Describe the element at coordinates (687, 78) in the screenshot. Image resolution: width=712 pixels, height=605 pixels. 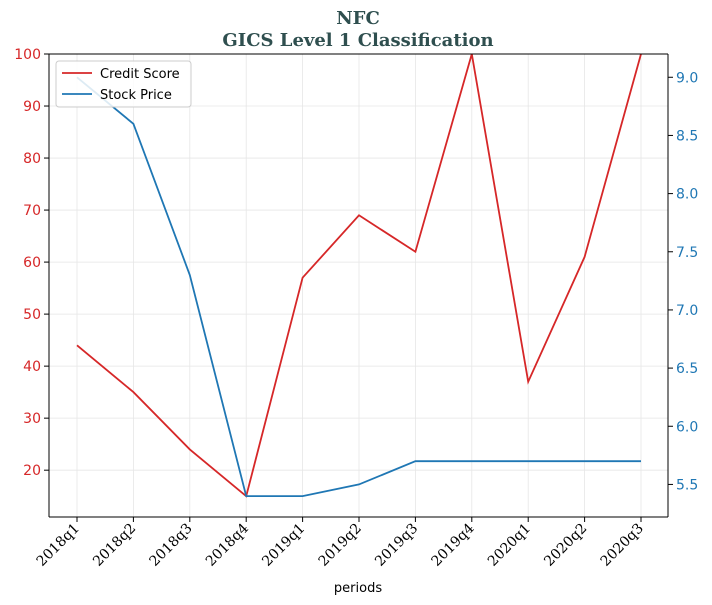
I see `right-tick-label: 9.0` at that location.